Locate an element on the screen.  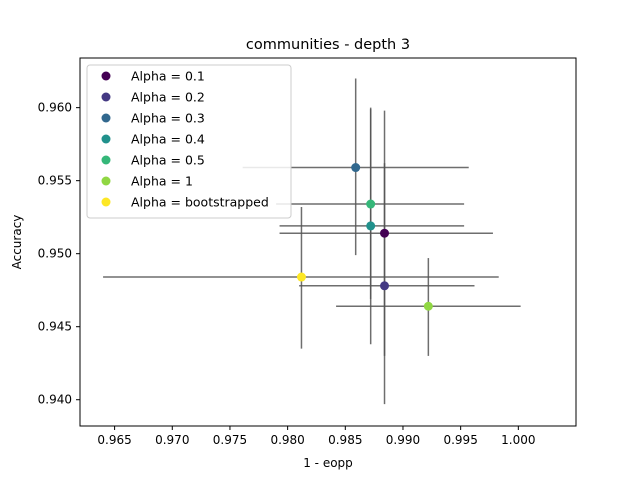
legend-box is located at coordinates (189, 141).